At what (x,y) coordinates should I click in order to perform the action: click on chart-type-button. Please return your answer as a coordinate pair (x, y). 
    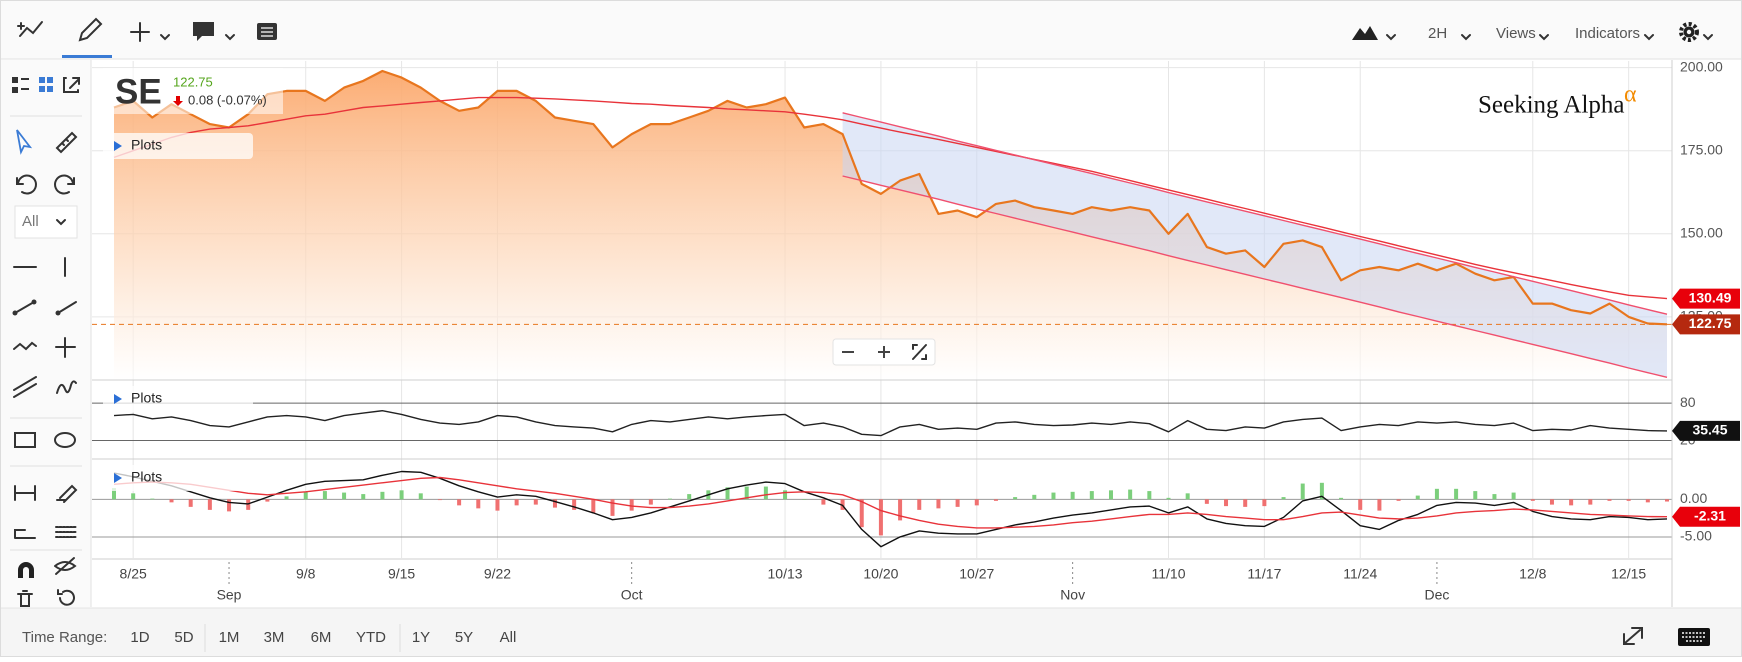
    Looking at the image, I should click on (30, 29).